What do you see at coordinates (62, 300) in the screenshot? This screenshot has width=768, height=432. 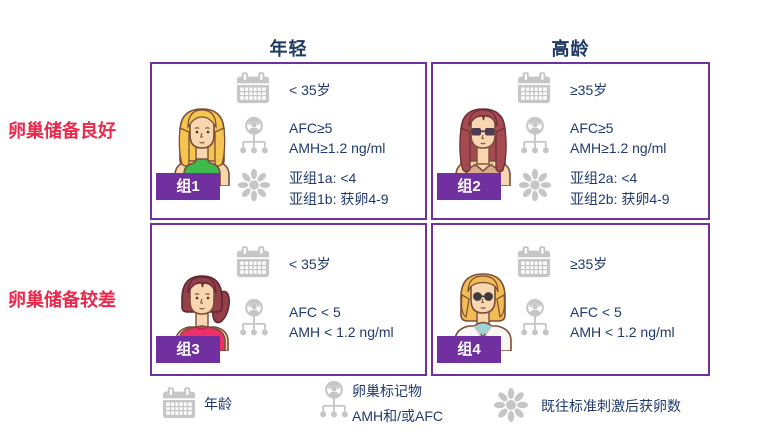 I see `row-label-poor-reserve: 卵巢储备较差` at bounding box center [62, 300].